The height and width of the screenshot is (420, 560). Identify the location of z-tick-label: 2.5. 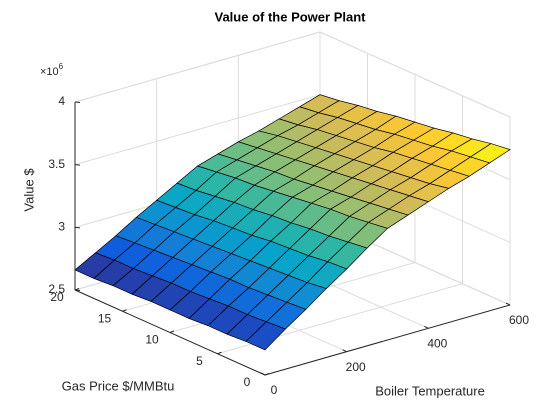
(56, 289).